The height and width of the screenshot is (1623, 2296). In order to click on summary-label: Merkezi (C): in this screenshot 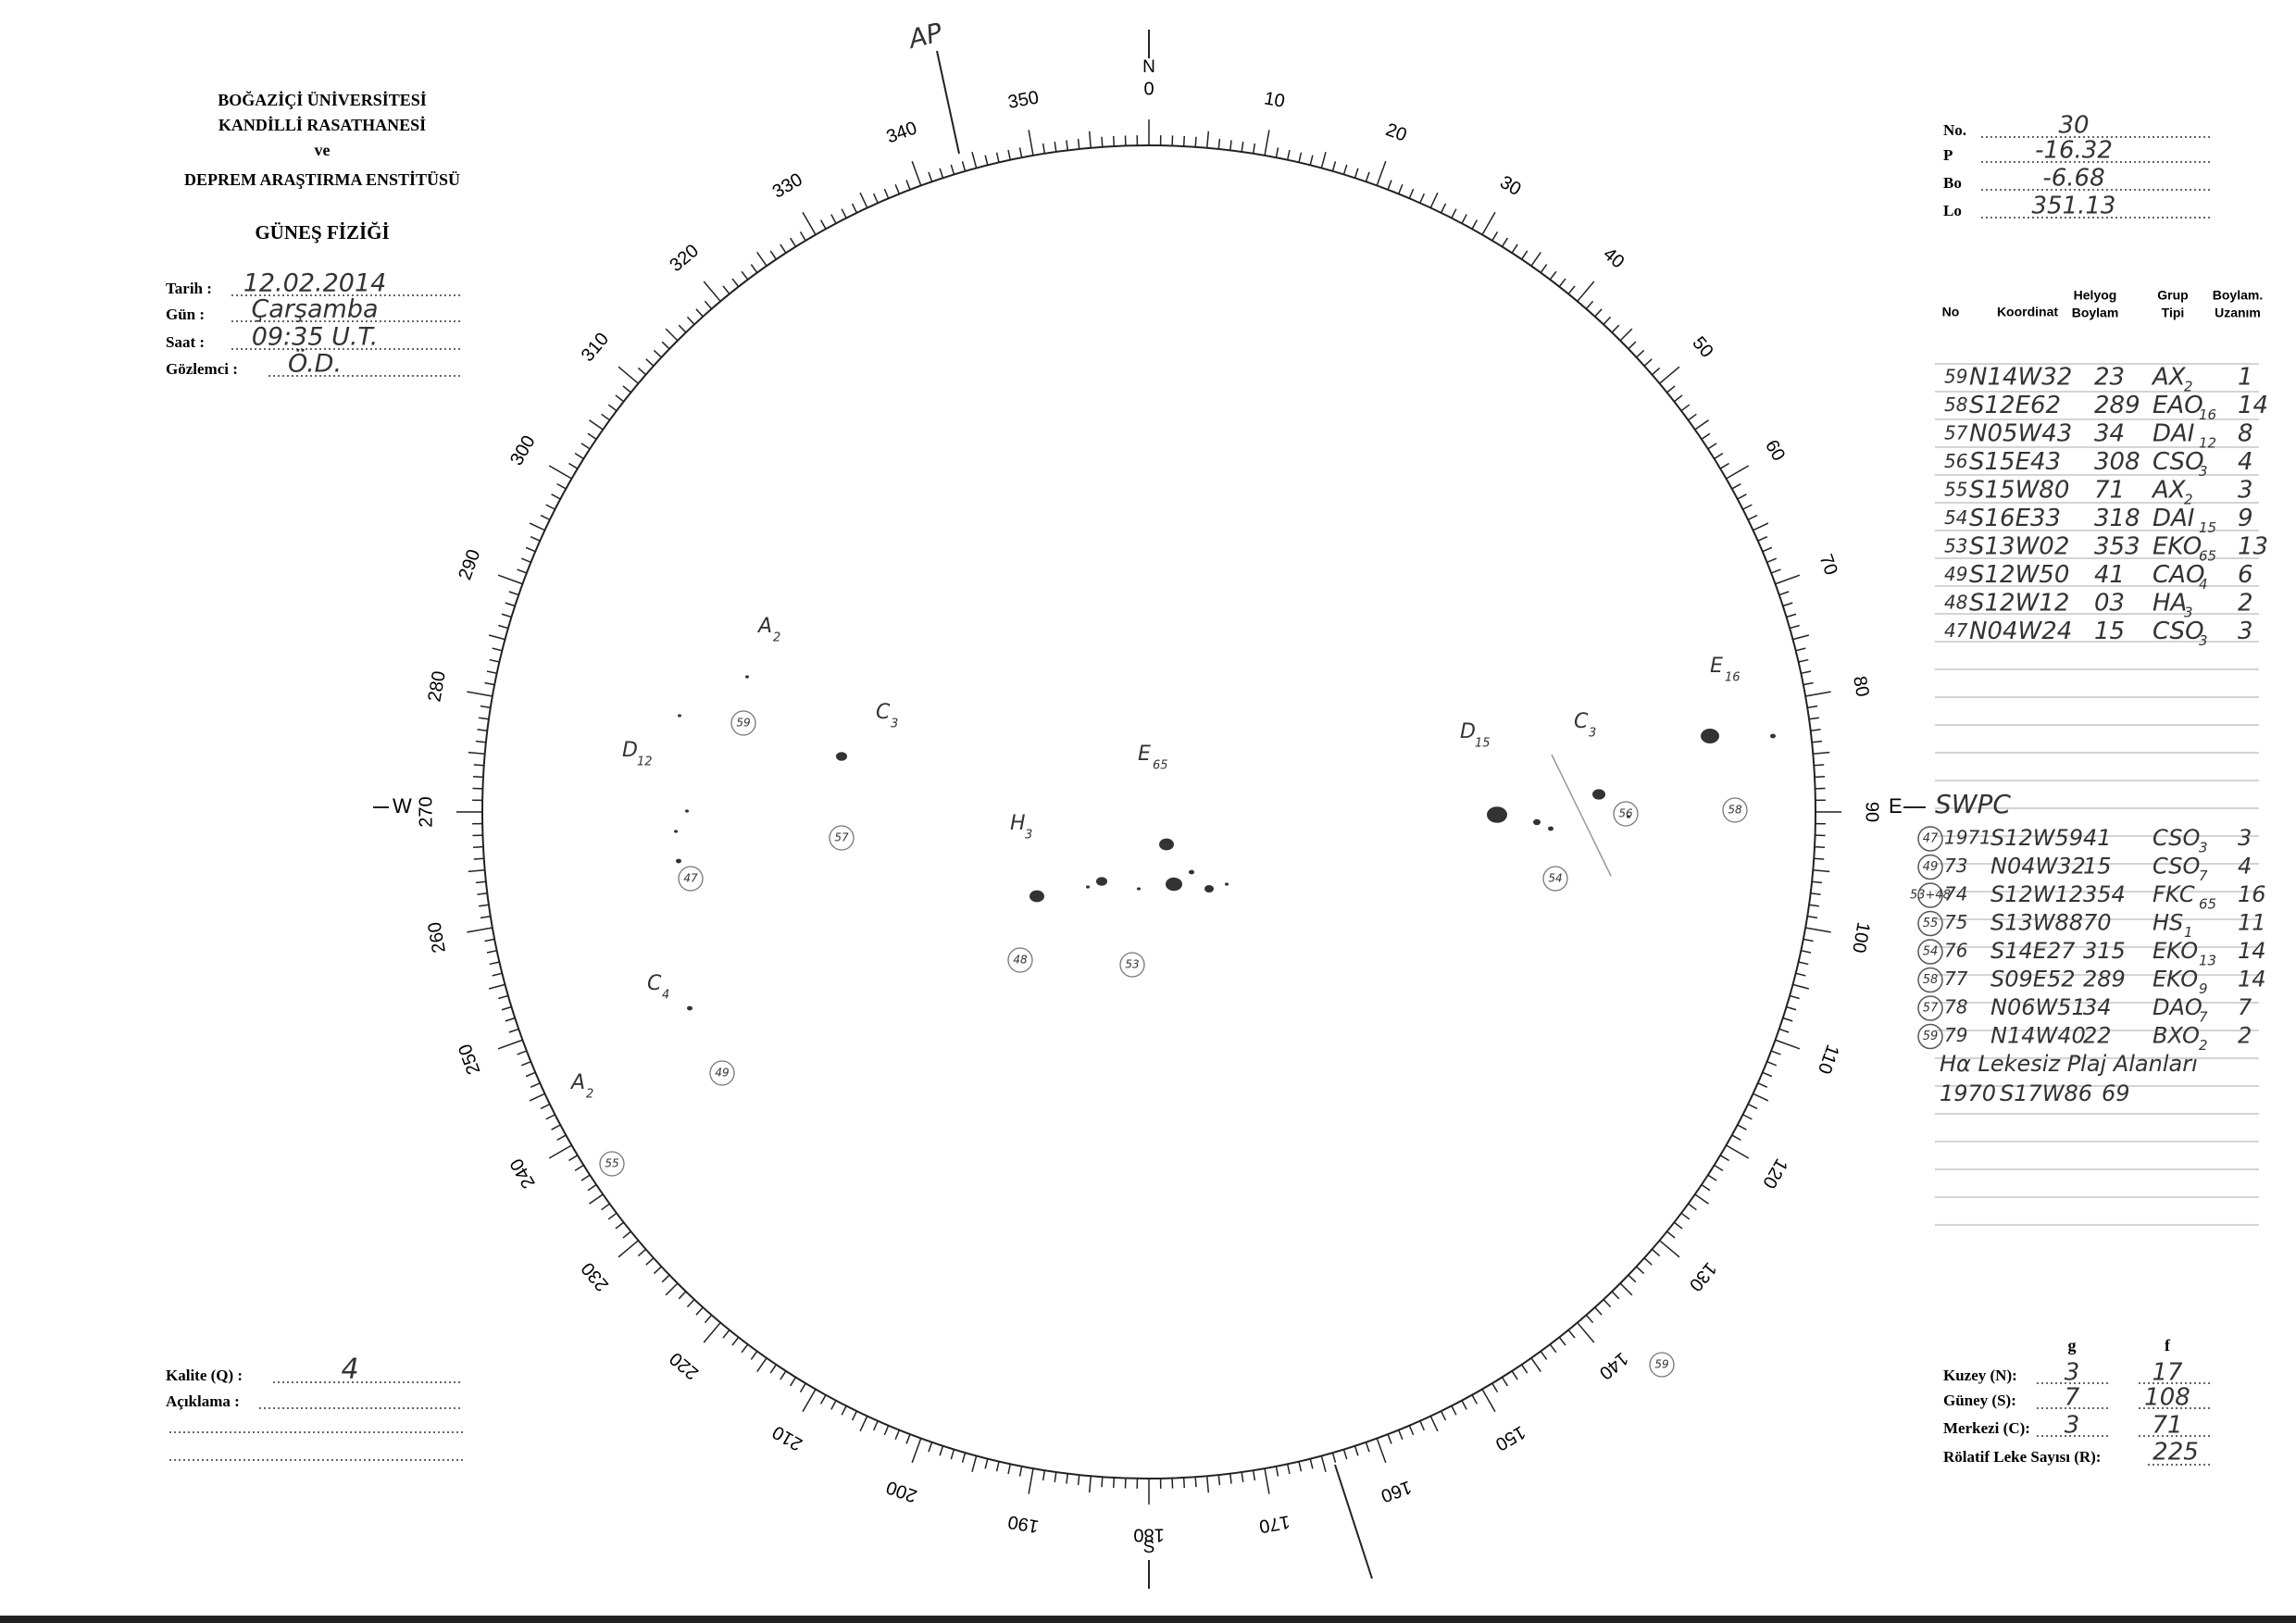, I will do `click(1986, 1428)`.